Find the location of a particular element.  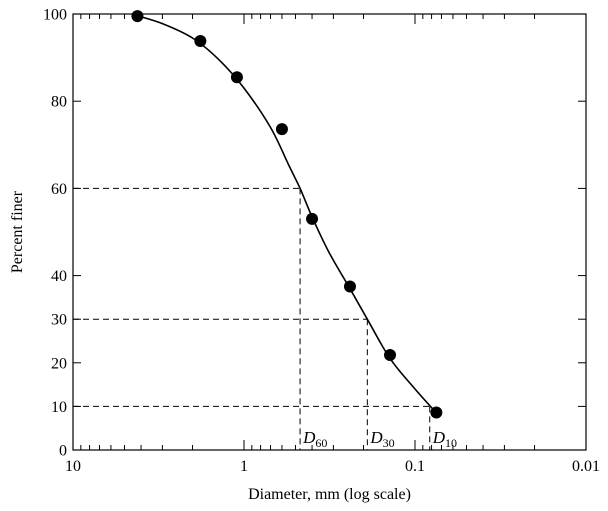

d-label: D10 is located at coordinates (444, 439).